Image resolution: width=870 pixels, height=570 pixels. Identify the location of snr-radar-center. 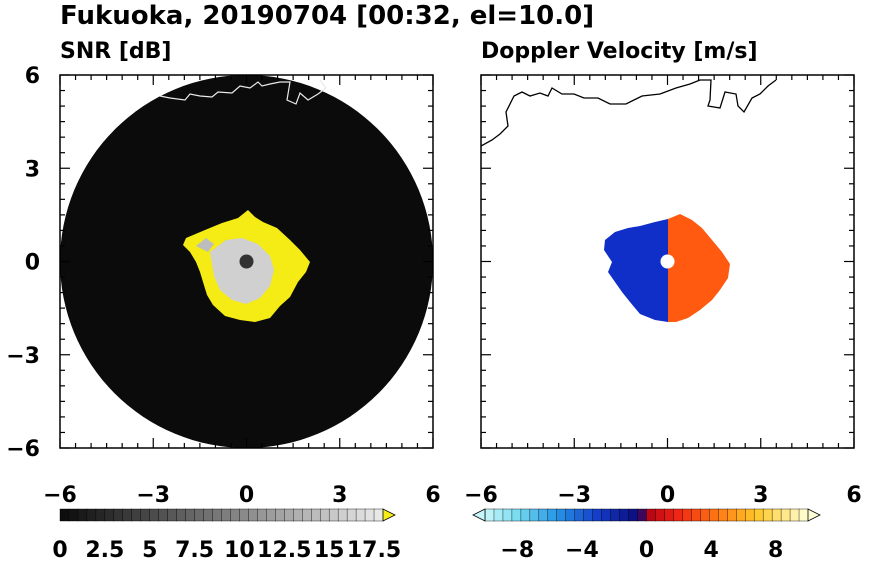
(246, 261).